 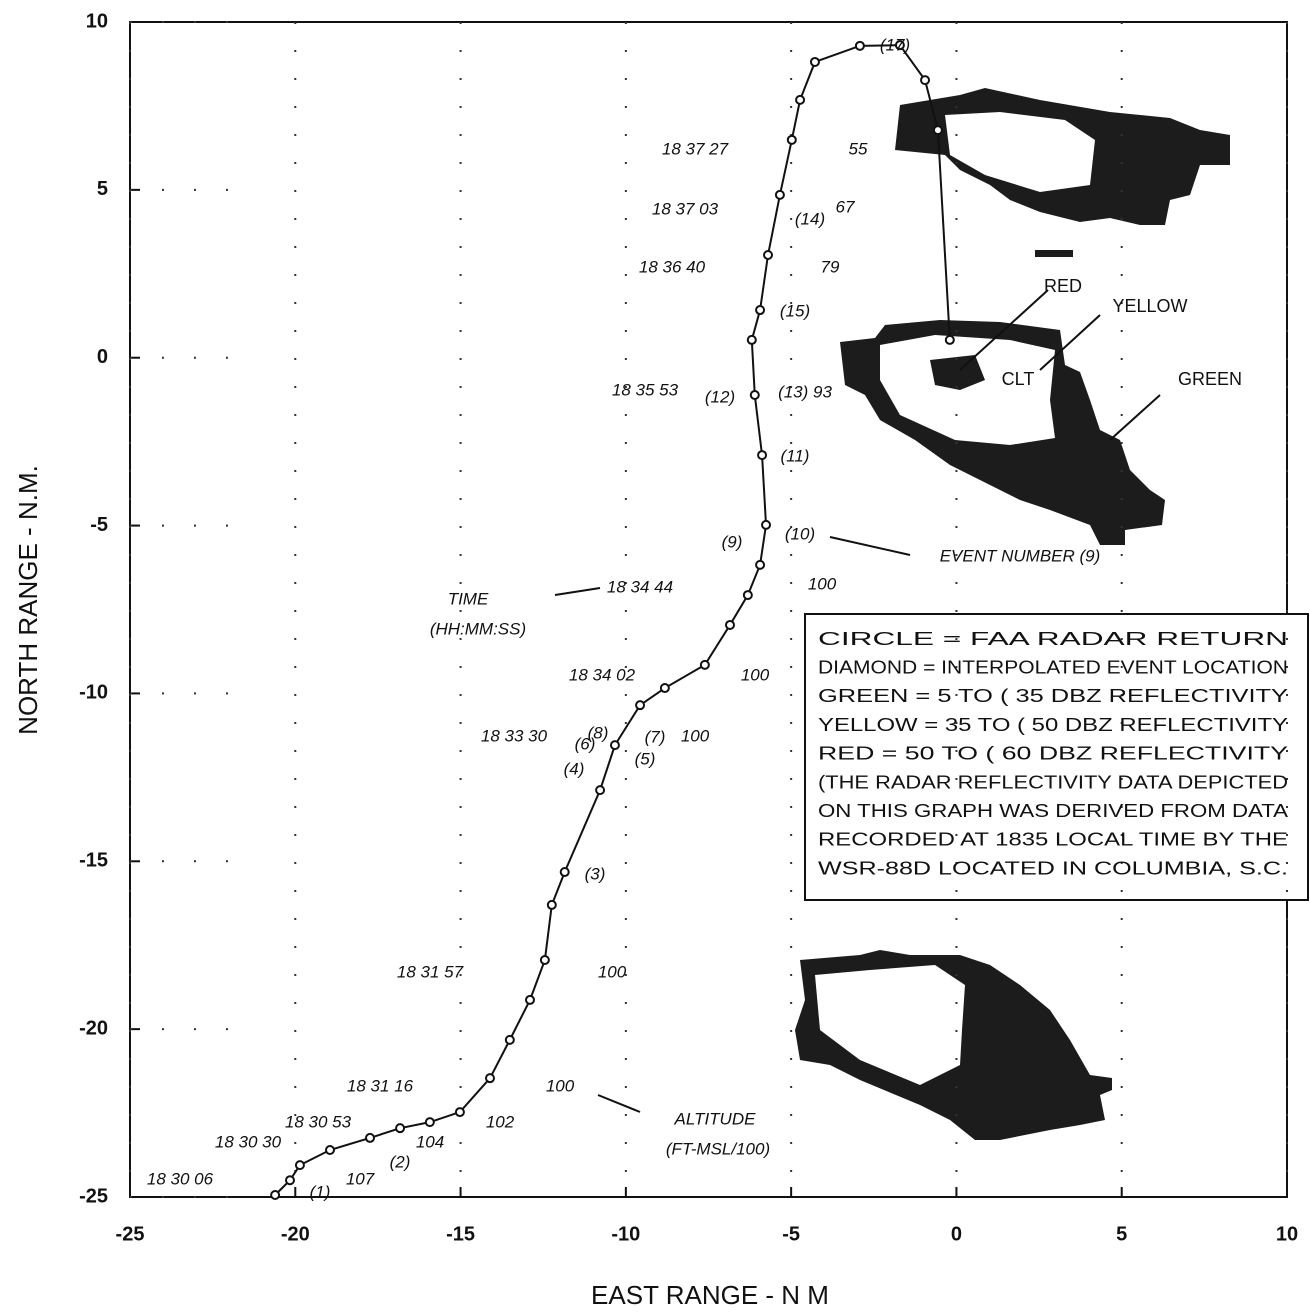 What do you see at coordinates (810, 218) in the screenshot?
I see `annotation: (14)` at bounding box center [810, 218].